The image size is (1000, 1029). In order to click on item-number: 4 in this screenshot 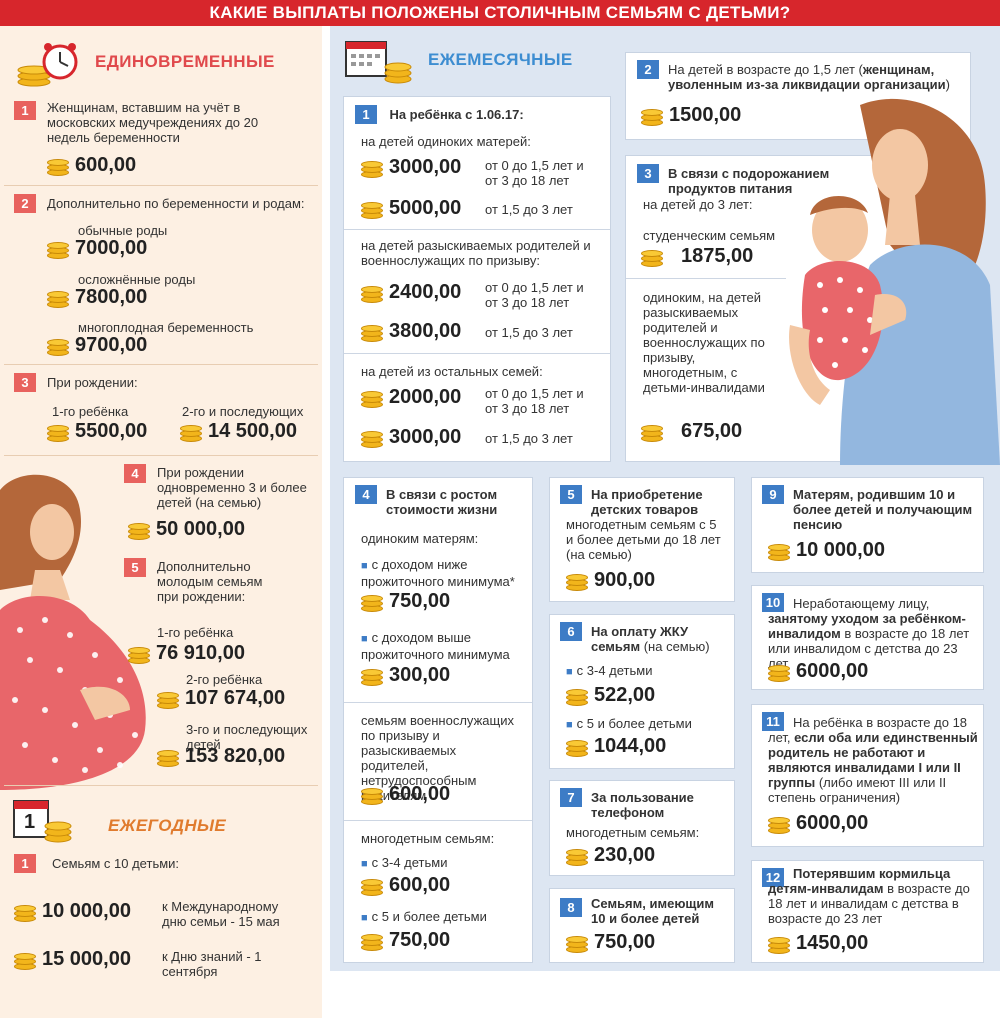, I will do `click(366, 494)`.